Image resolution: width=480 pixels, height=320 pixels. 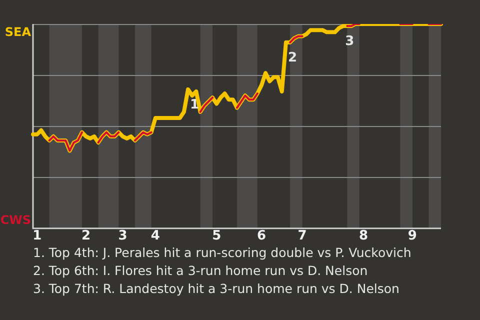 I want to click on text: 2. Top 6th: I. Flores hit a 3-run home run vs D. Nelson, so click(x=201, y=271).